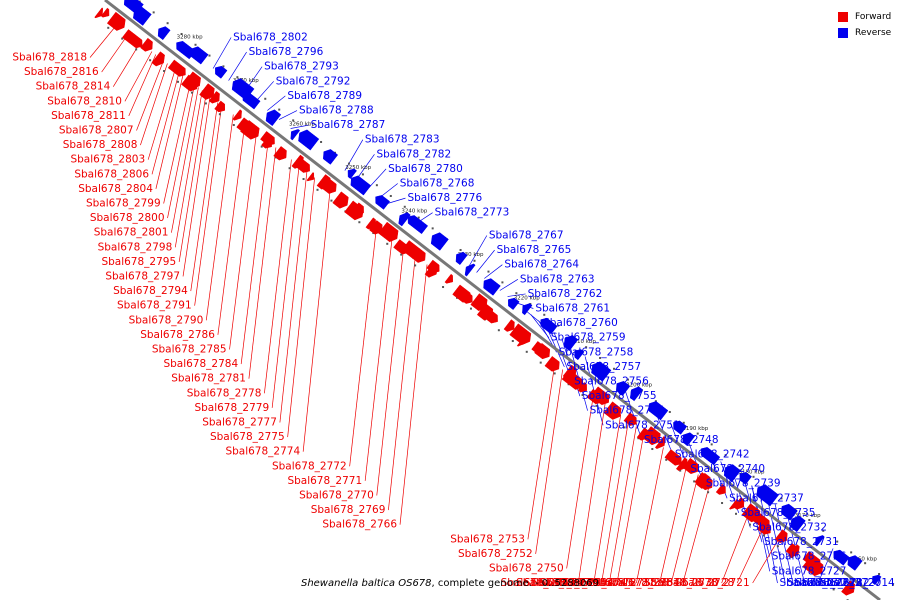 This screenshot has width=900, height=600. What do you see at coordinates (495, 554) in the screenshot?
I see `gene-label: Sbal678_2752` at bounding box center [495, 554].